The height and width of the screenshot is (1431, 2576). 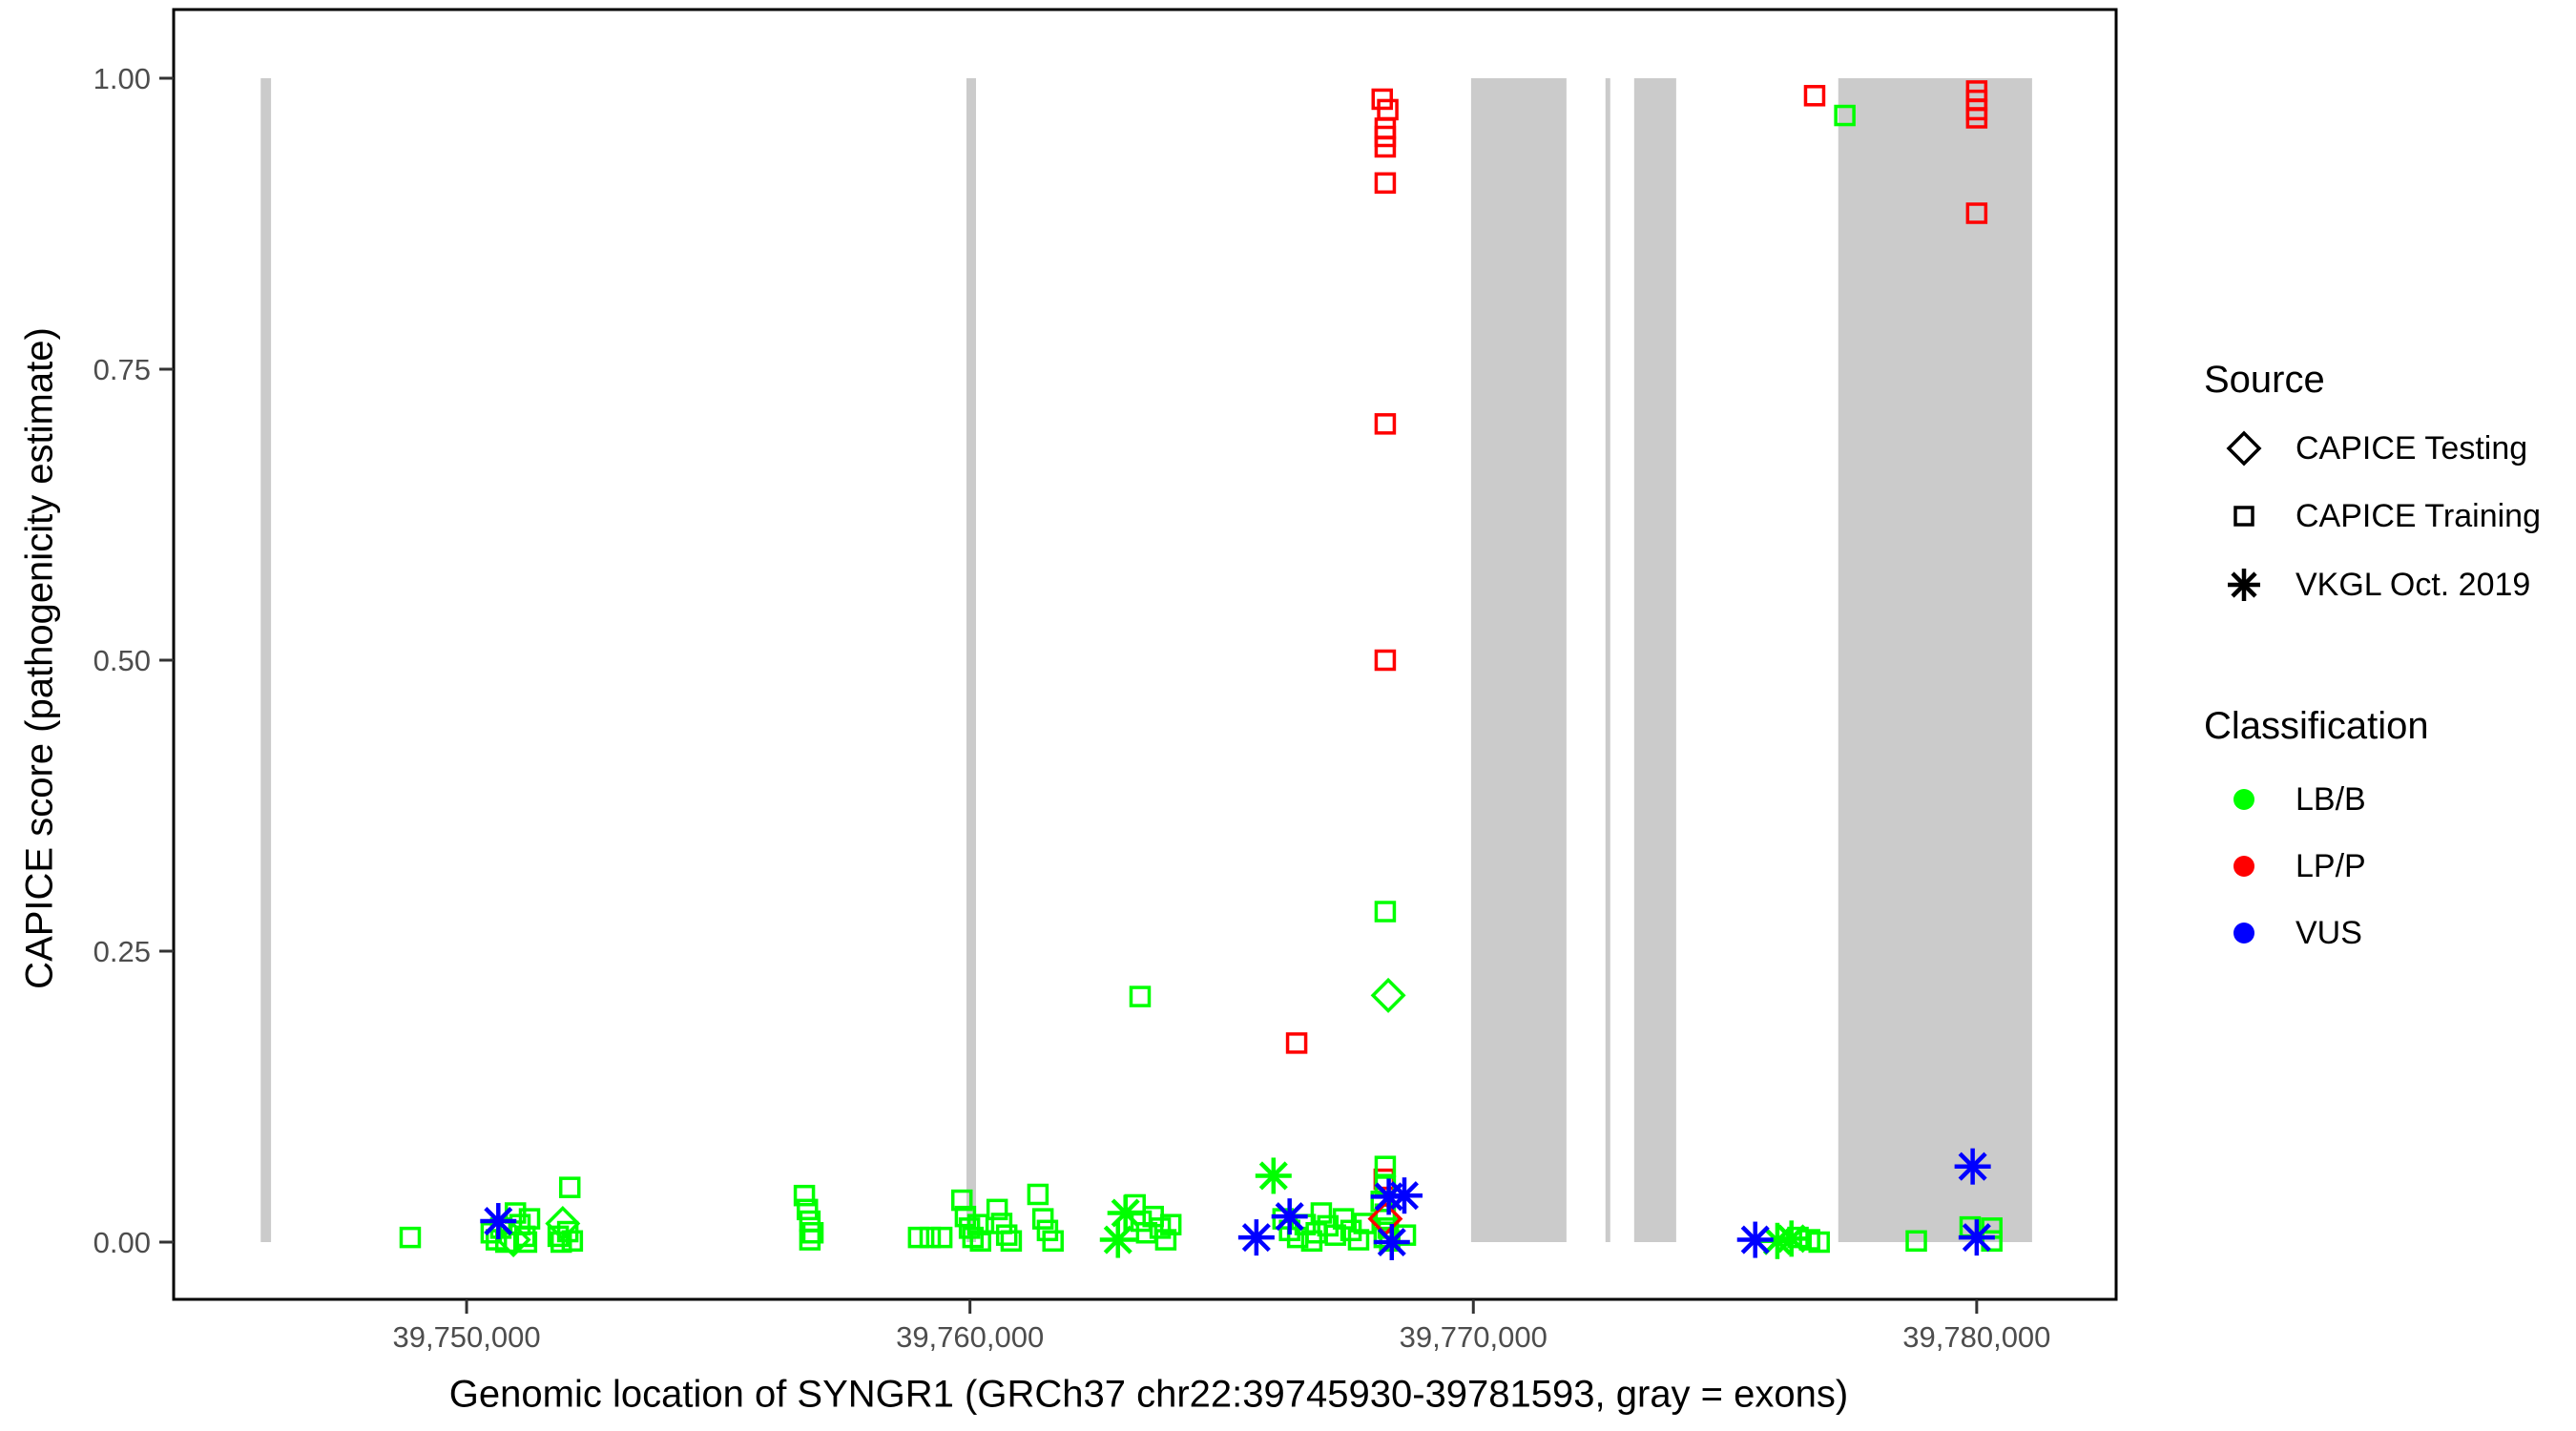 What do you see at coordinates (2243, 799) in the screenshot?
I see `lbb-dot-icon` at bounding box center [2243, 799].